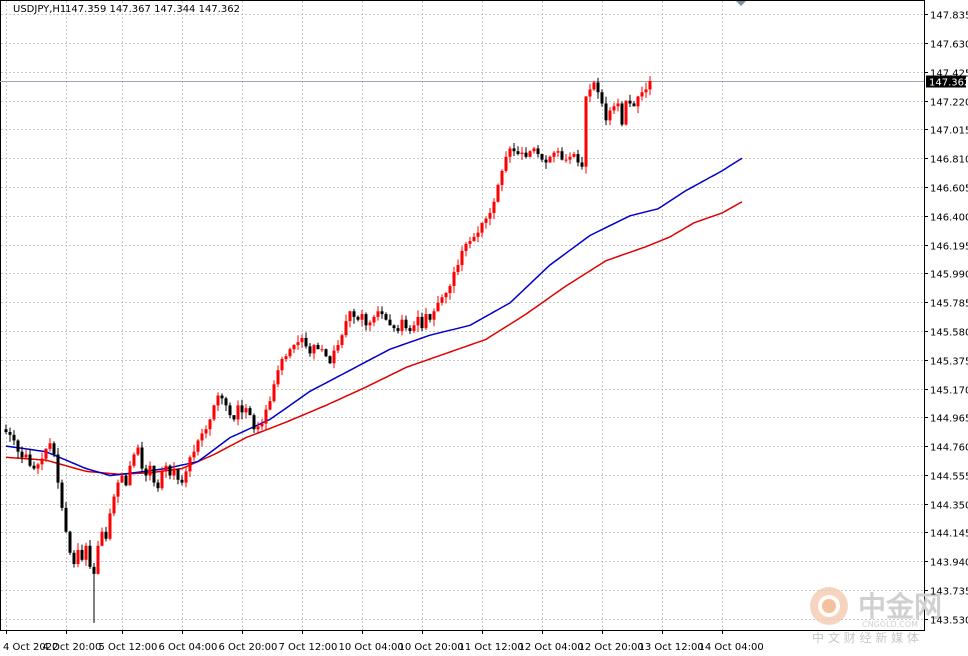 The height and width of the screenshot is (656, 968). Describe the element at coordinates (949, 419) in the screenshot. I see `y-tick-label: 144.965` at that location.